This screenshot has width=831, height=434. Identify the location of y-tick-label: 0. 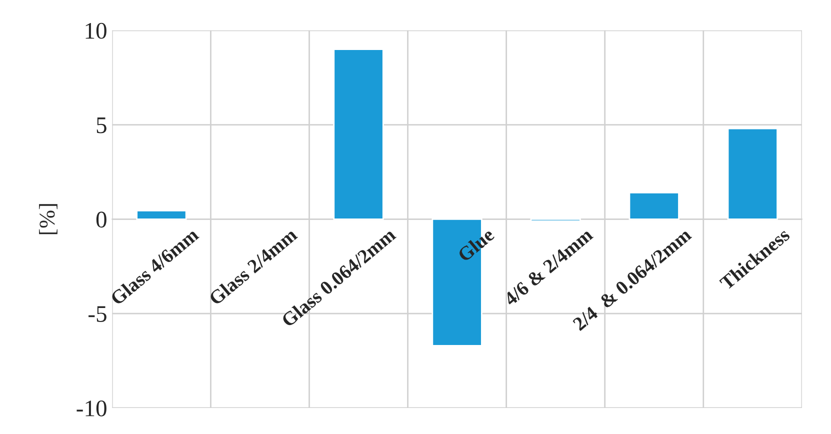
(101, 220).